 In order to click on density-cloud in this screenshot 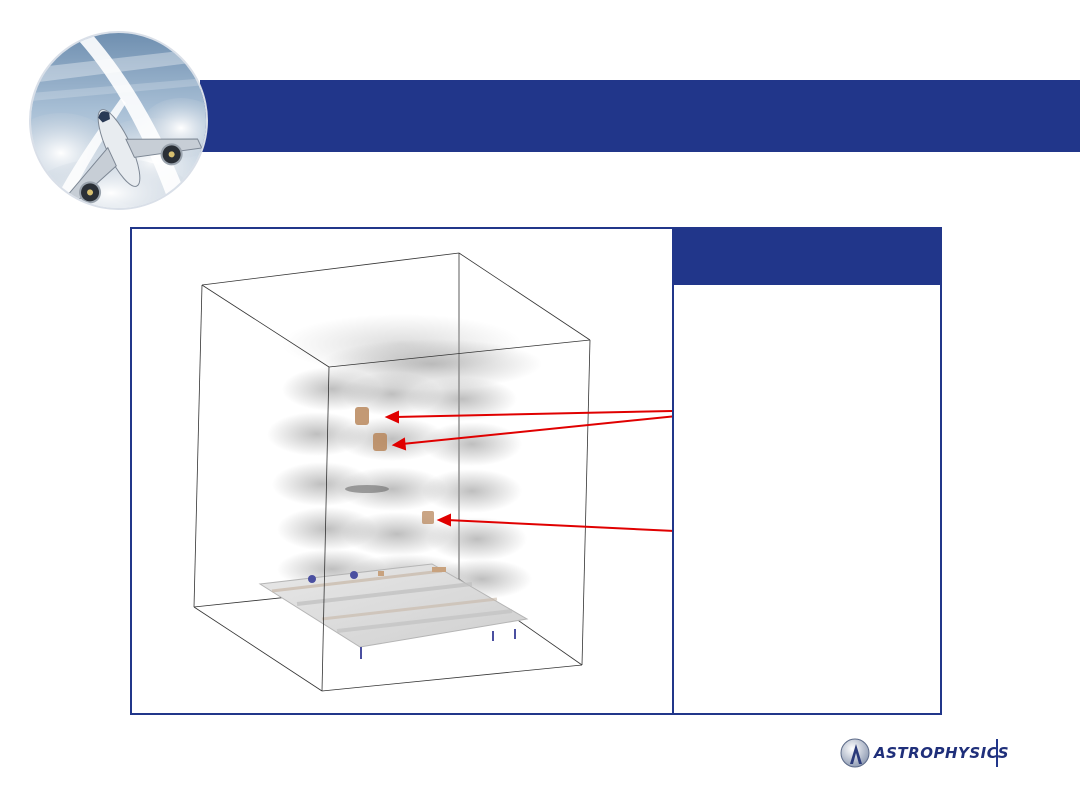, I will do `click(404, 456)`.